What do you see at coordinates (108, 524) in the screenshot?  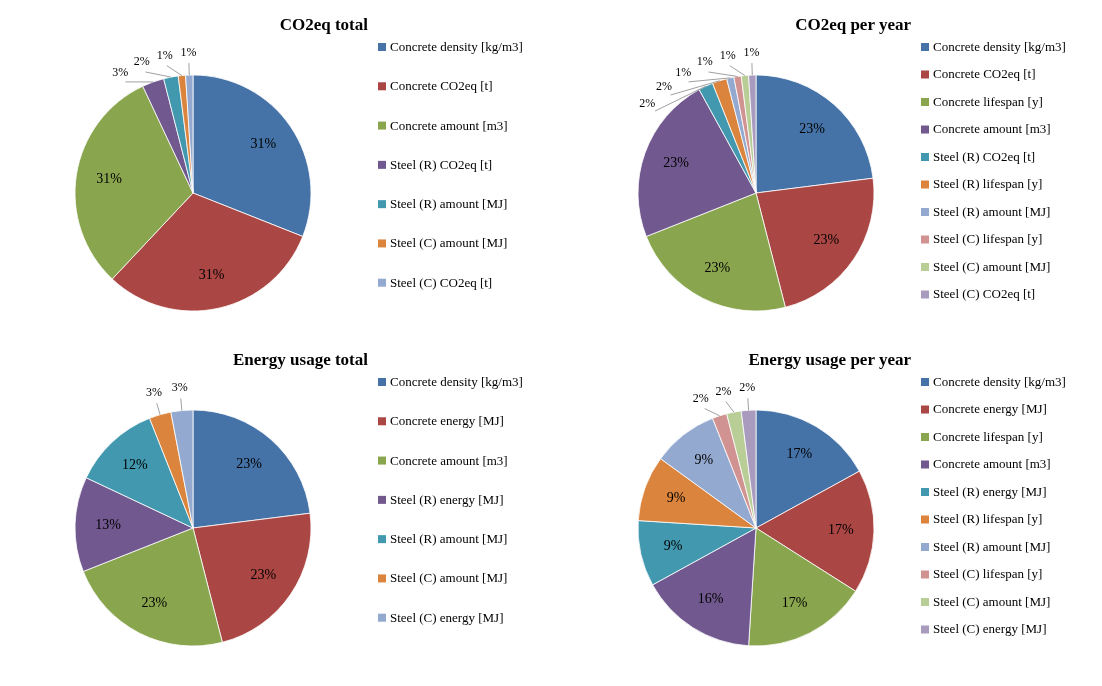 I see `data-label: 13%` at bounding box center [108, 524].